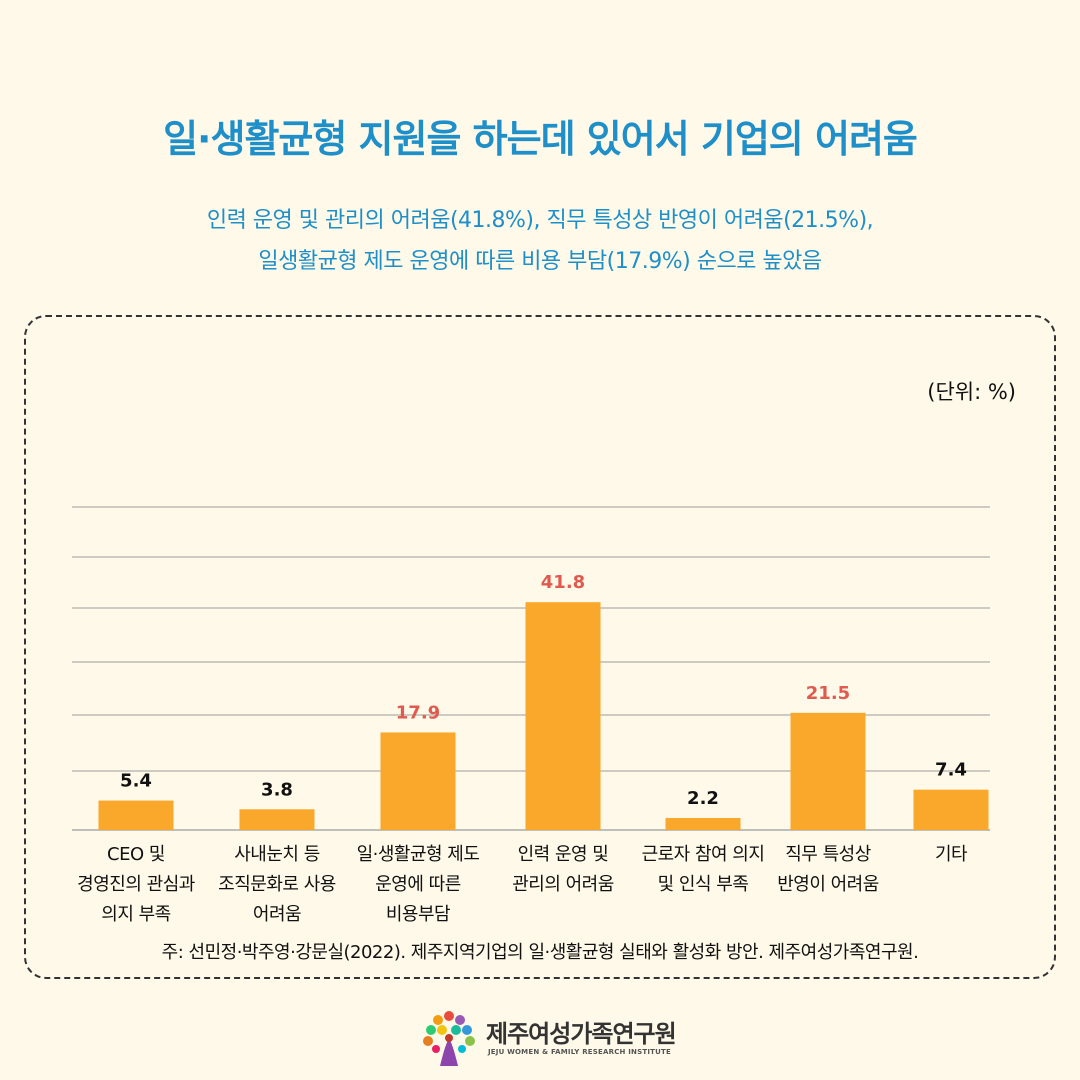 Image resolution: width=1080 pixels, height=1080 pixels. I want to click on category-label-line: 일·생활균형 제도, so click(418, 854).